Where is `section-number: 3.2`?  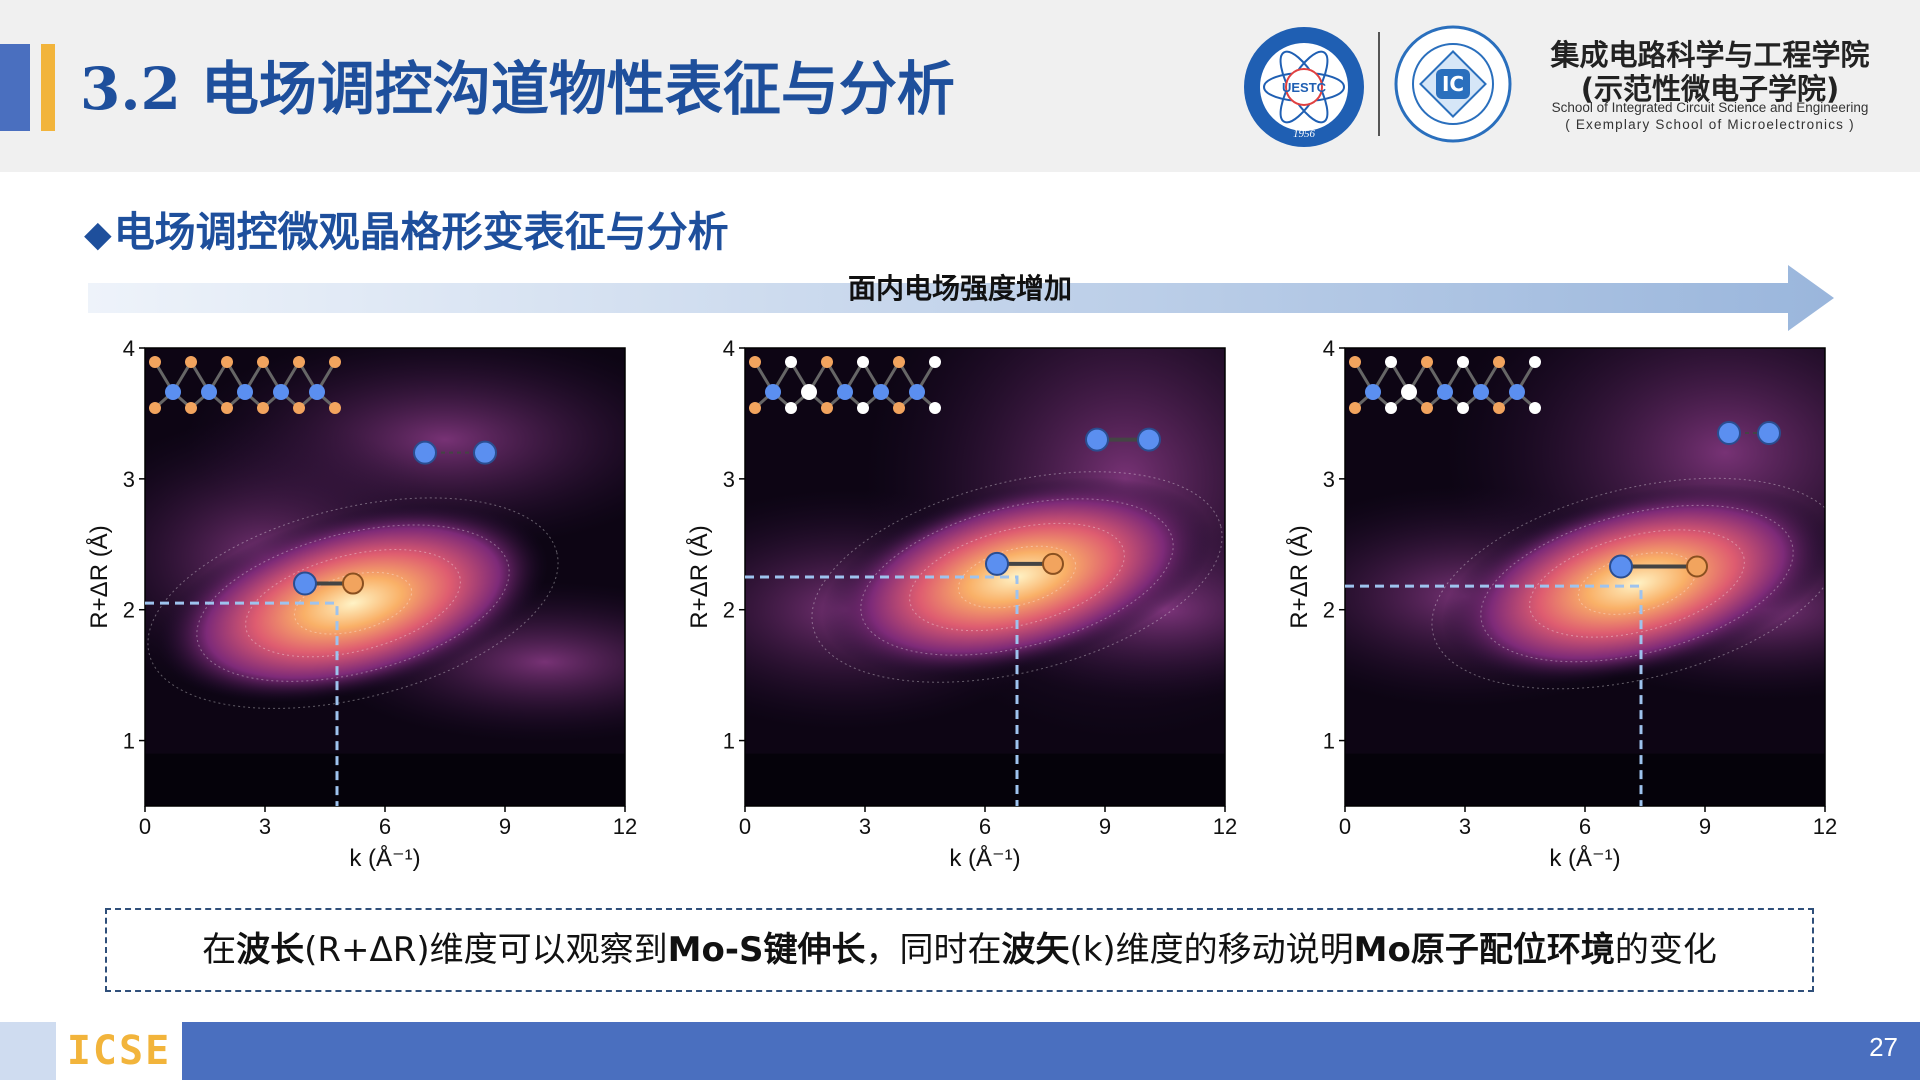
section-number: 3.2 is located at coordinates (130, 89).